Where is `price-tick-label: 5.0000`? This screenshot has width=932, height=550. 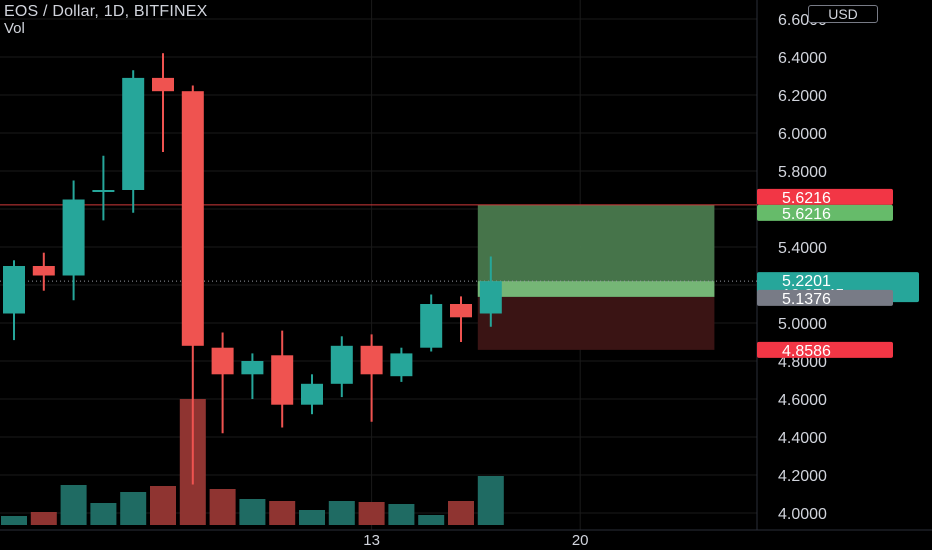 price-tick-label: 5.0000 is located at coordinates (802, 324).